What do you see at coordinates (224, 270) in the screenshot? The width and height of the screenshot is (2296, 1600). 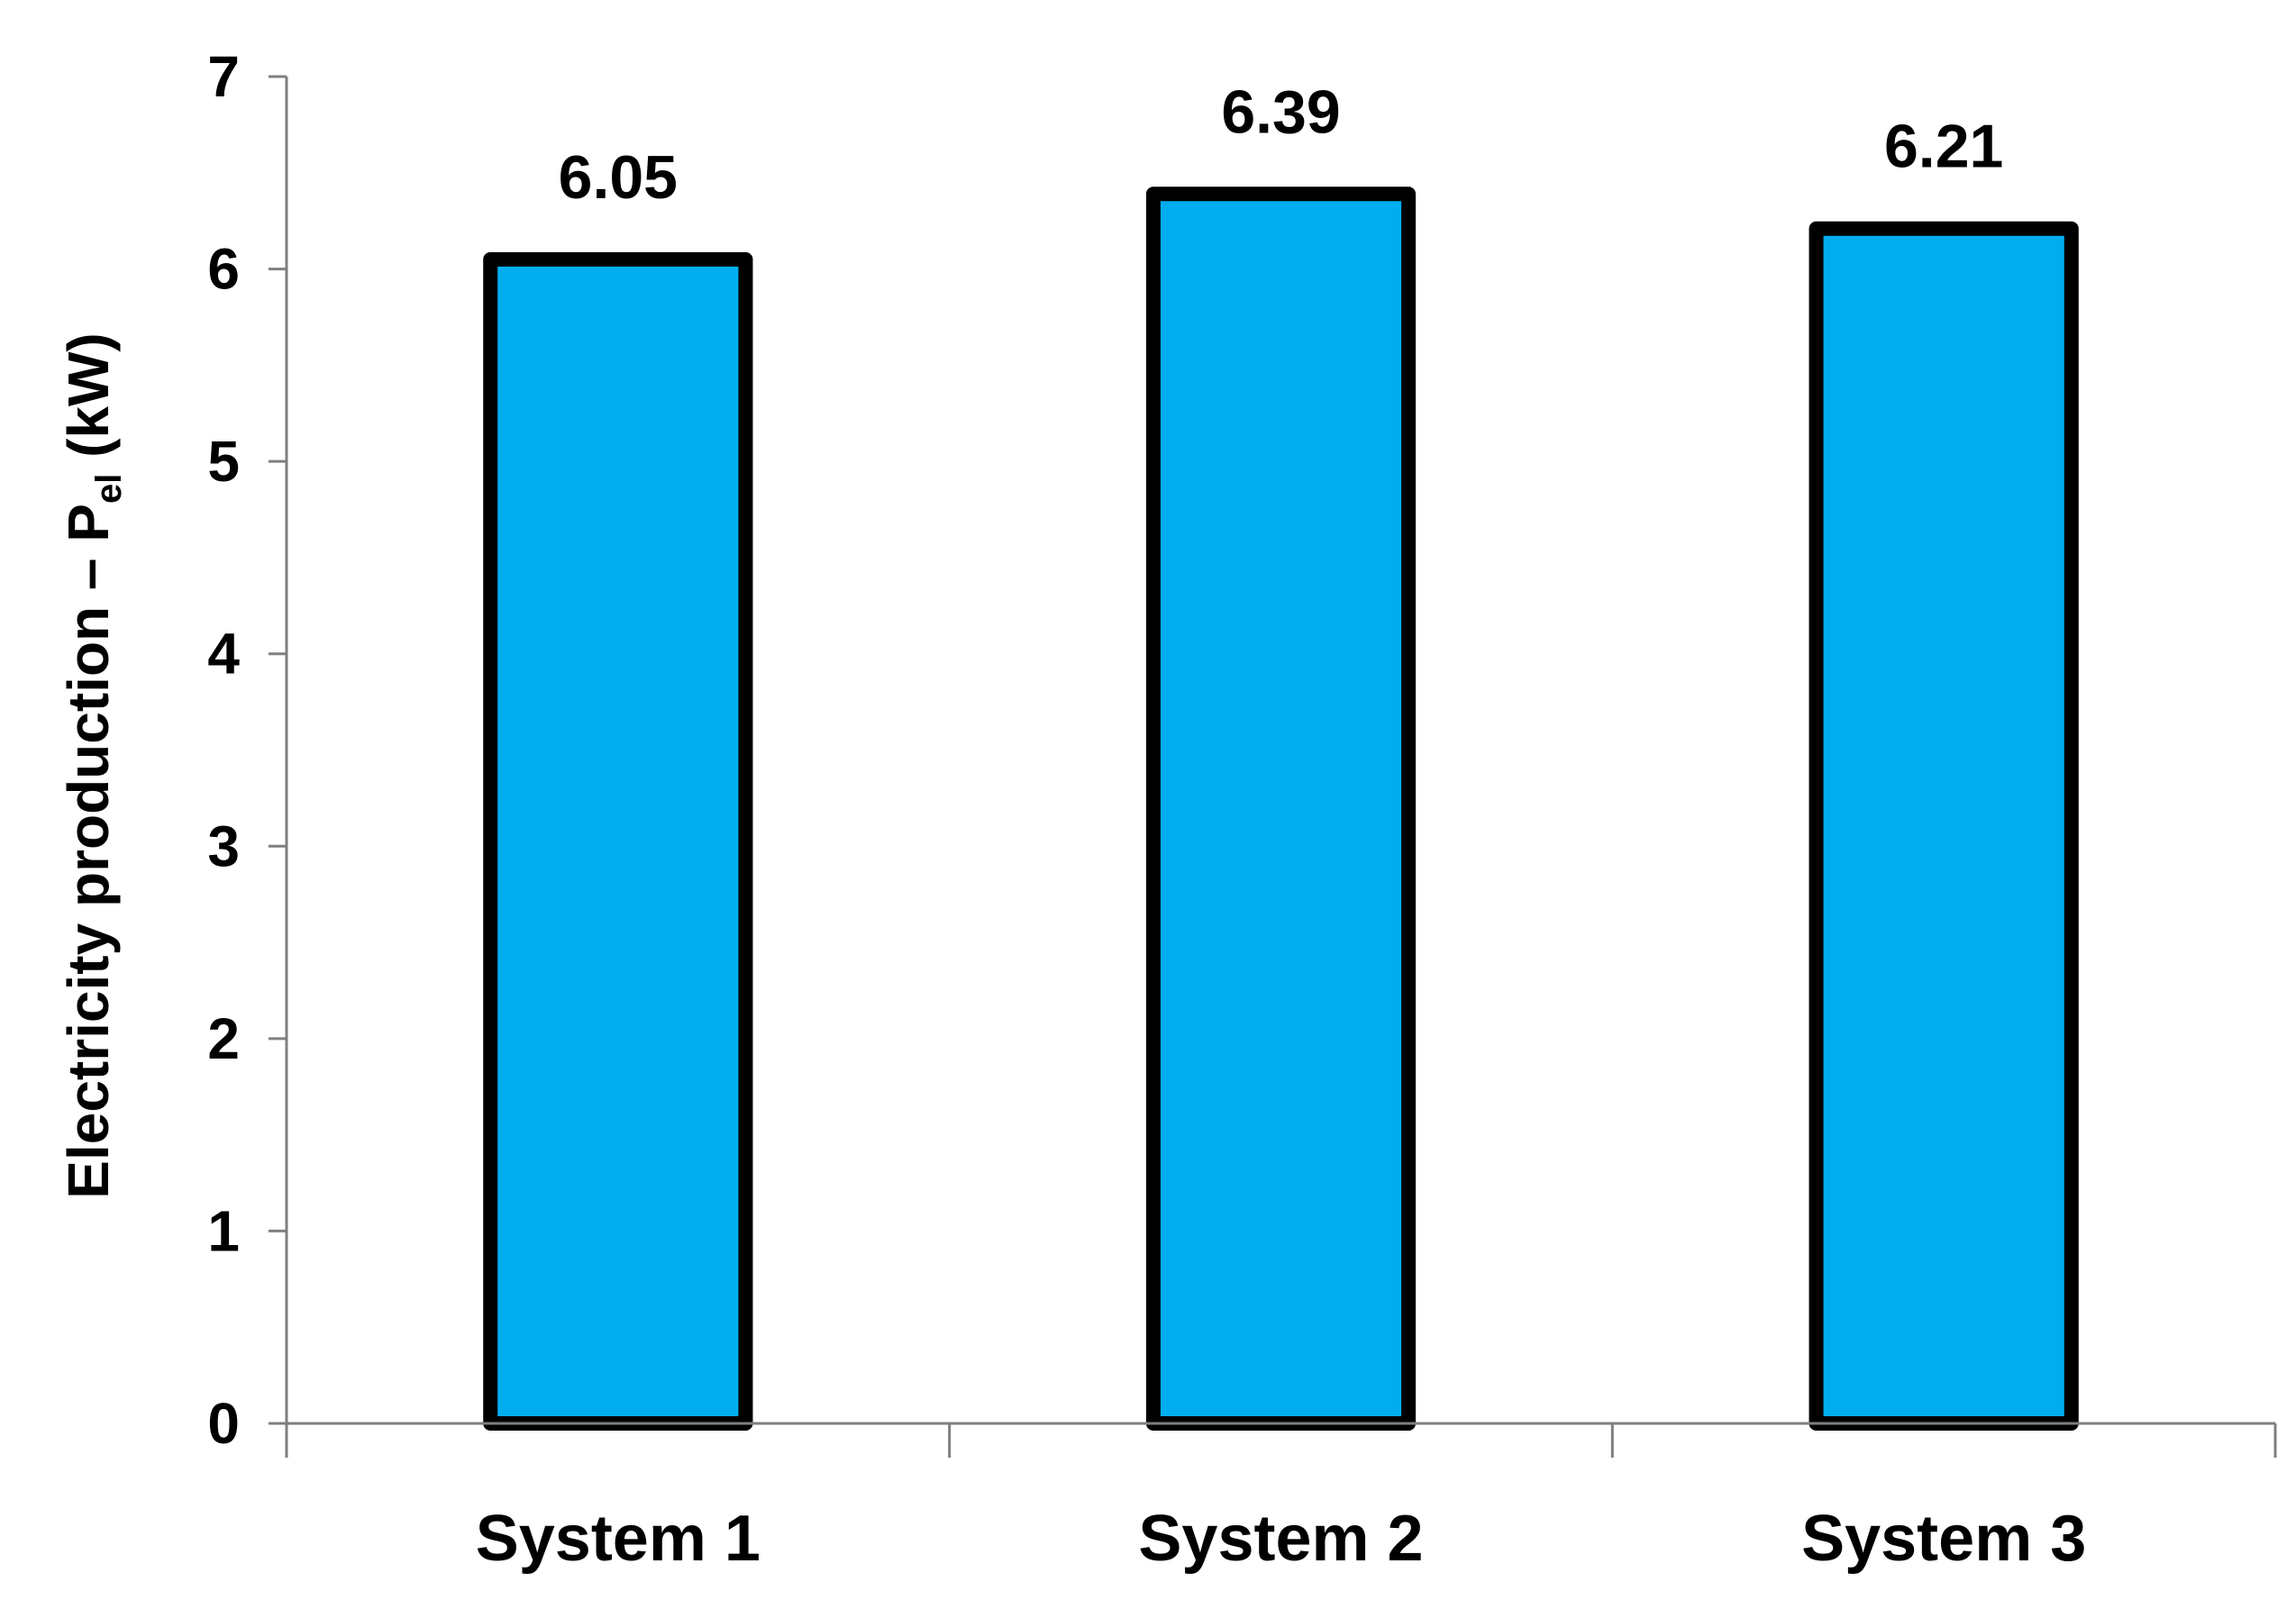 I see `y-tick-label: 6` at bounding box center [224, 270].